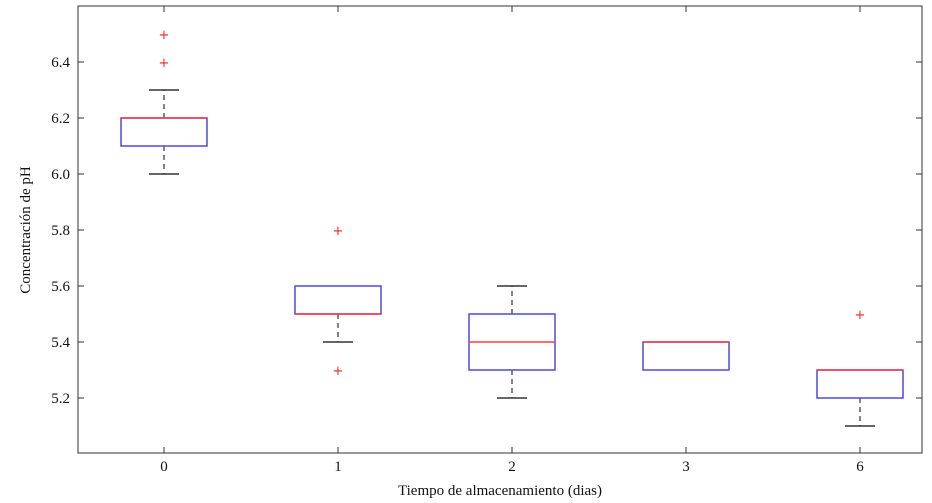  Describe the element at coordinates (860, 367) in the screenshot. I see `box-6: +` at that location.